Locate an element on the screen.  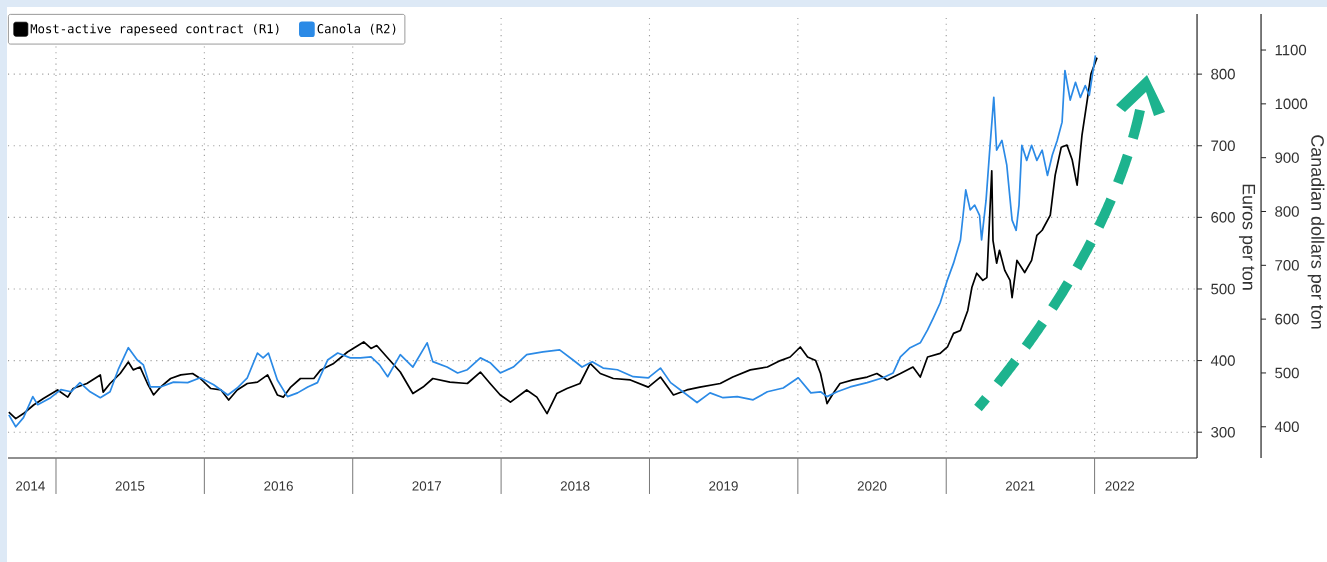
y2-tick-label: 1100 is located at coordinates (1291, 50).